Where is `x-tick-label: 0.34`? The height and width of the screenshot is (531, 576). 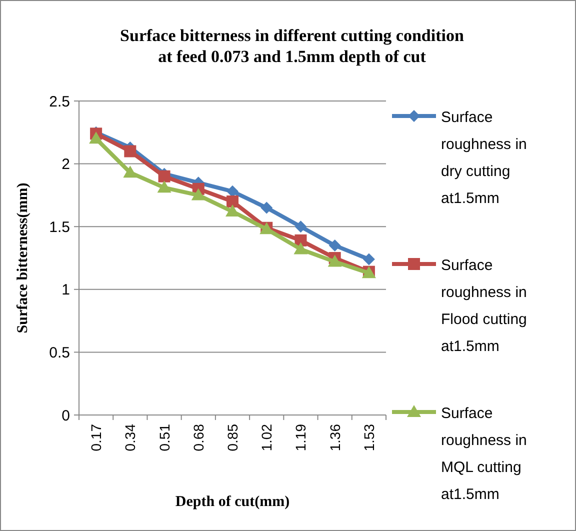 x-tick-label: 0.34 is located at coordinates (130, 438).